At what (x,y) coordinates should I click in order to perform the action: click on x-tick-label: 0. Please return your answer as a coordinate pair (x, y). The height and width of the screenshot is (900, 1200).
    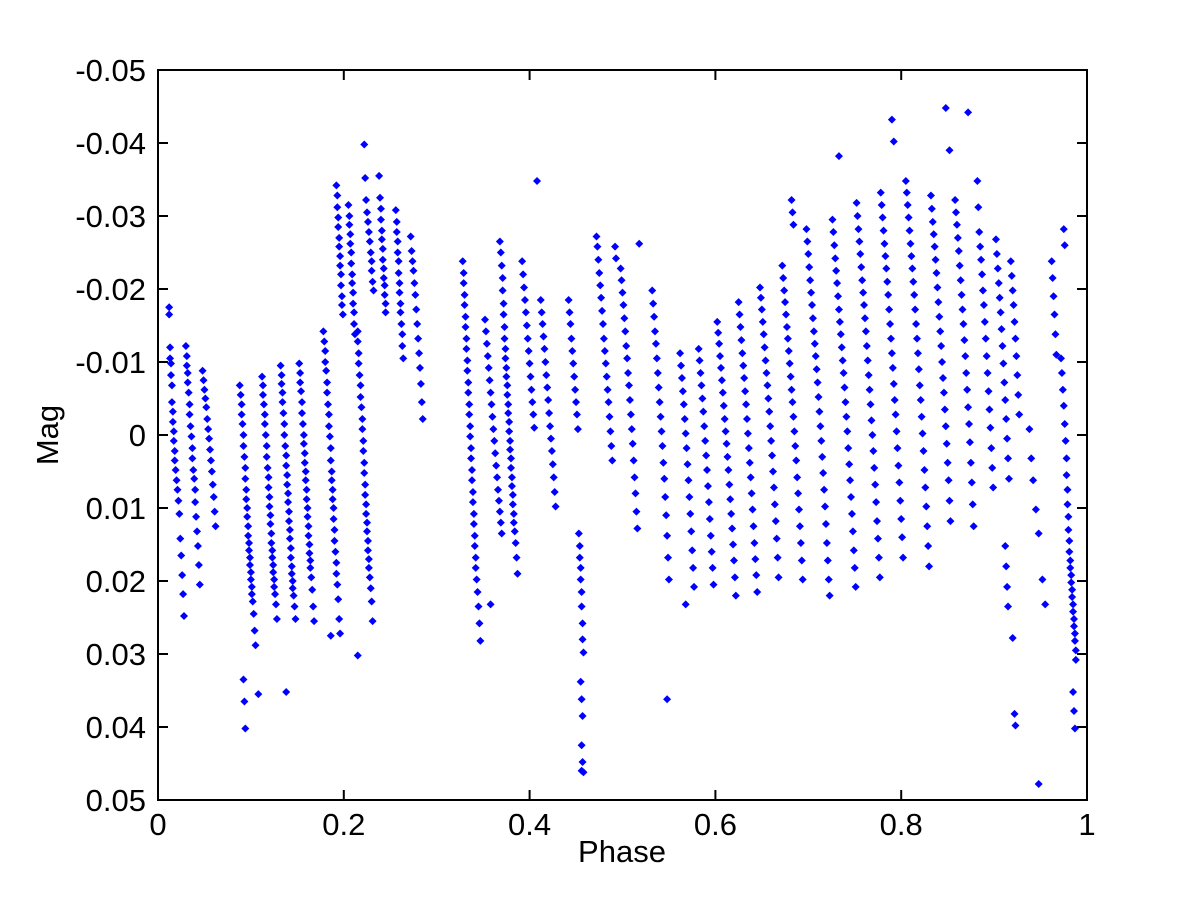
    Looking at the image, I should click on (157, 824).